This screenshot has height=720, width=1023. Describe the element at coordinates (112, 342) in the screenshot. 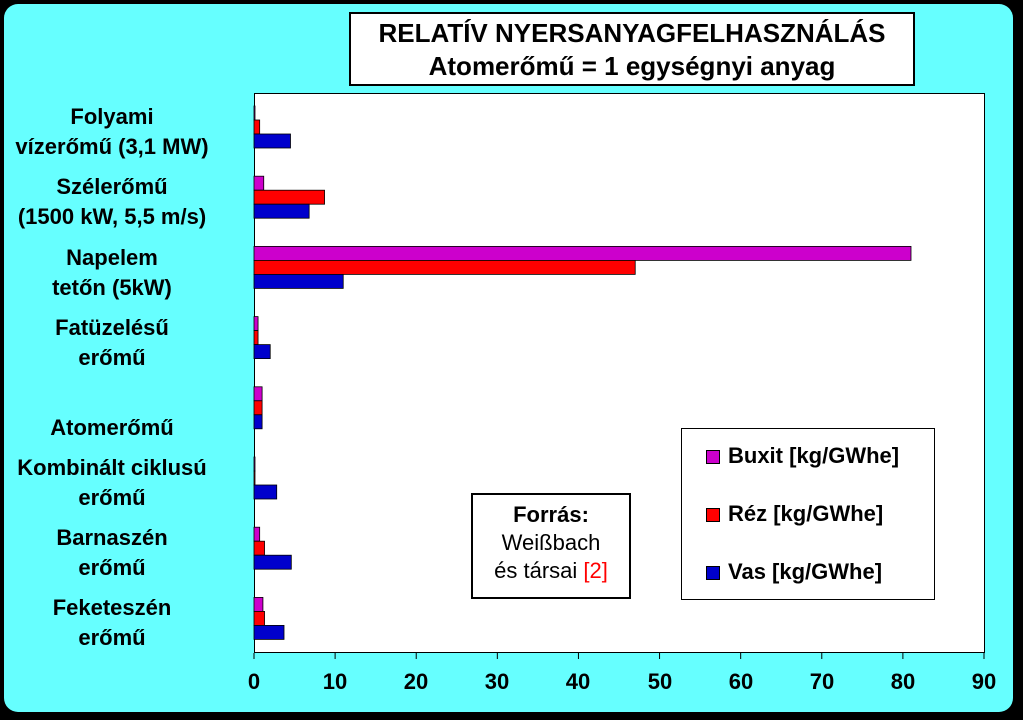

I see `category-label-fatuzelesu: Fatüzelésű erőmű` at that location.